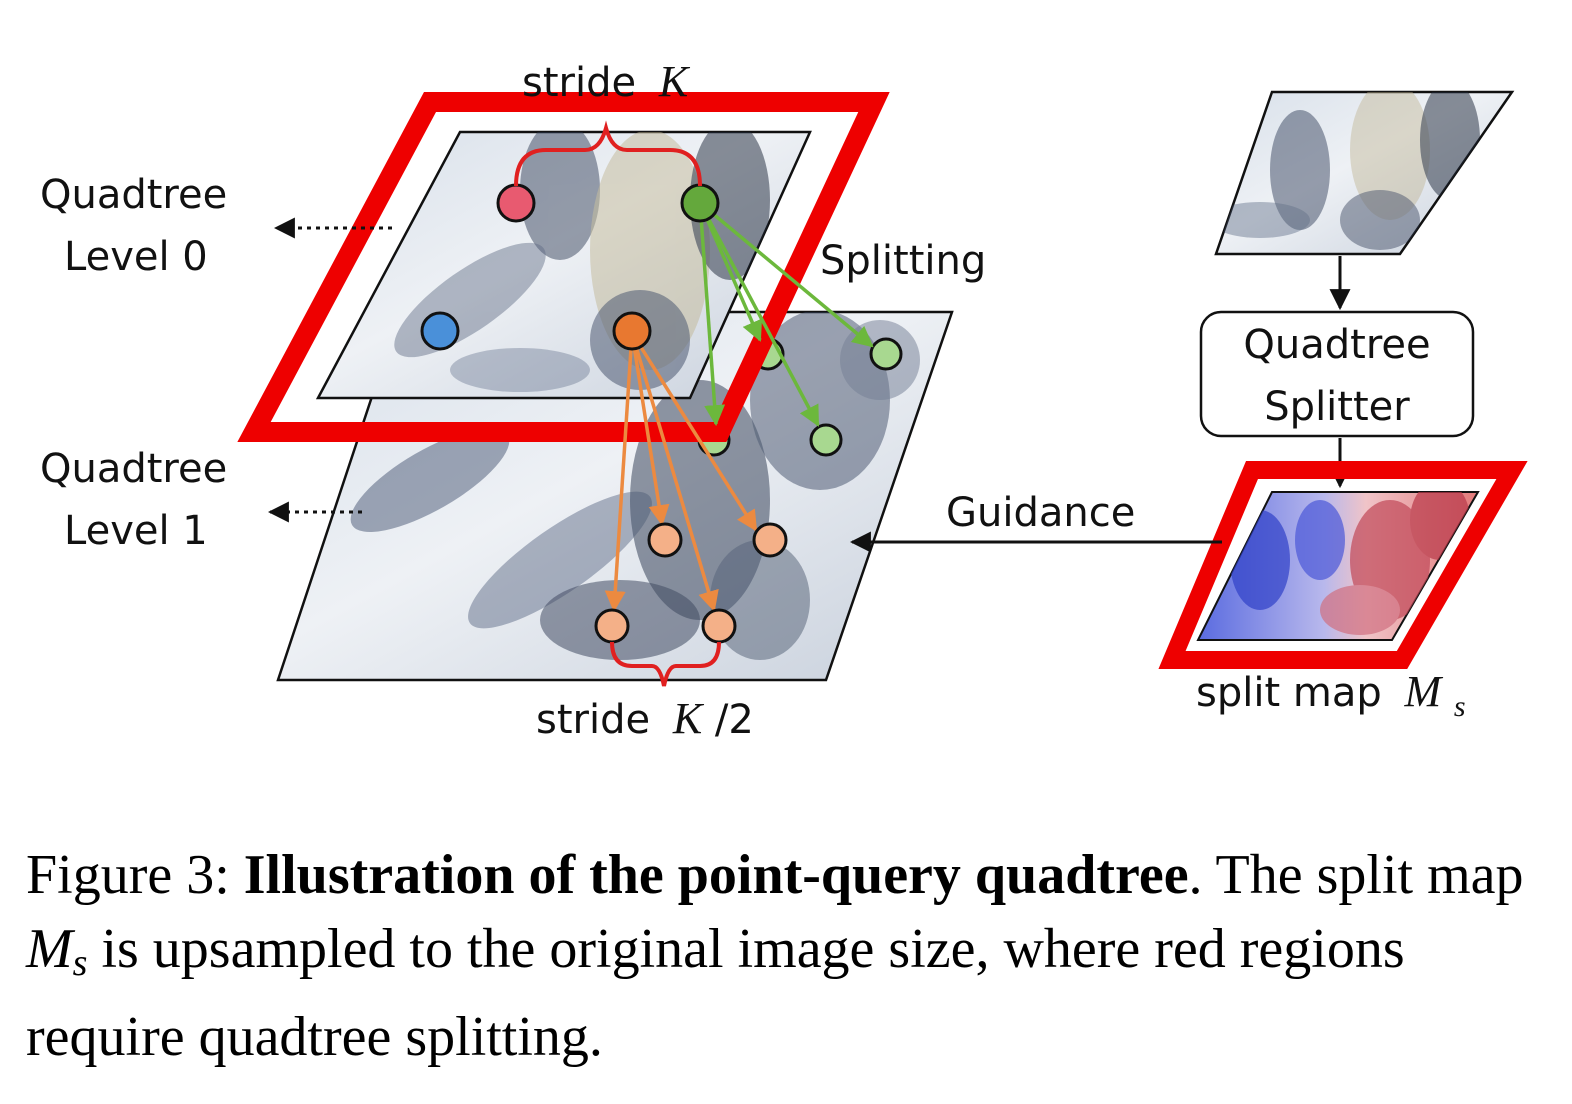  Describe the element at coordinates (136, 257) in the screenshot. I see `level0-label-line2: Level 0` at that location.